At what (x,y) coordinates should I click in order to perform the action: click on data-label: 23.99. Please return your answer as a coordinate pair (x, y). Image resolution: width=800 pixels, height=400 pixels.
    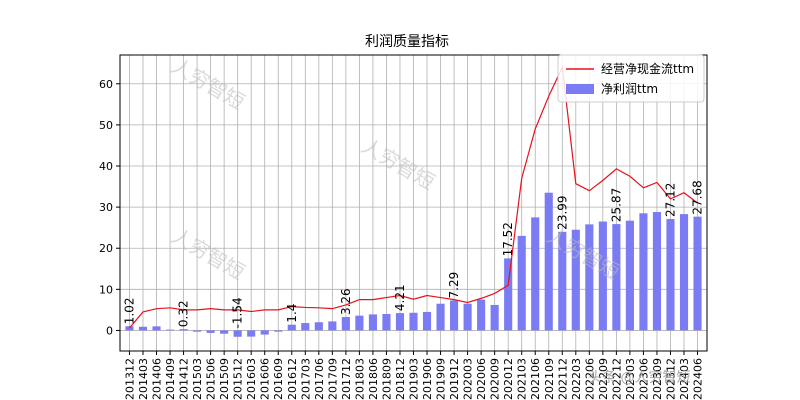
    Looking at the image, I should click on (562, 212).